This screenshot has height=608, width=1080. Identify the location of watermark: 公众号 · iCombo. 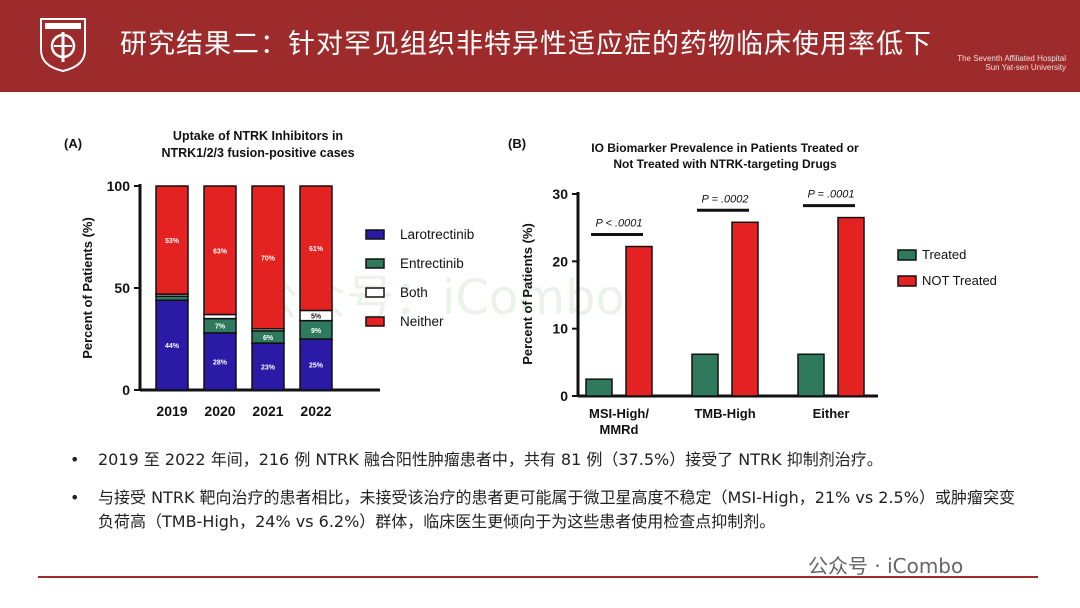
(886, 566).